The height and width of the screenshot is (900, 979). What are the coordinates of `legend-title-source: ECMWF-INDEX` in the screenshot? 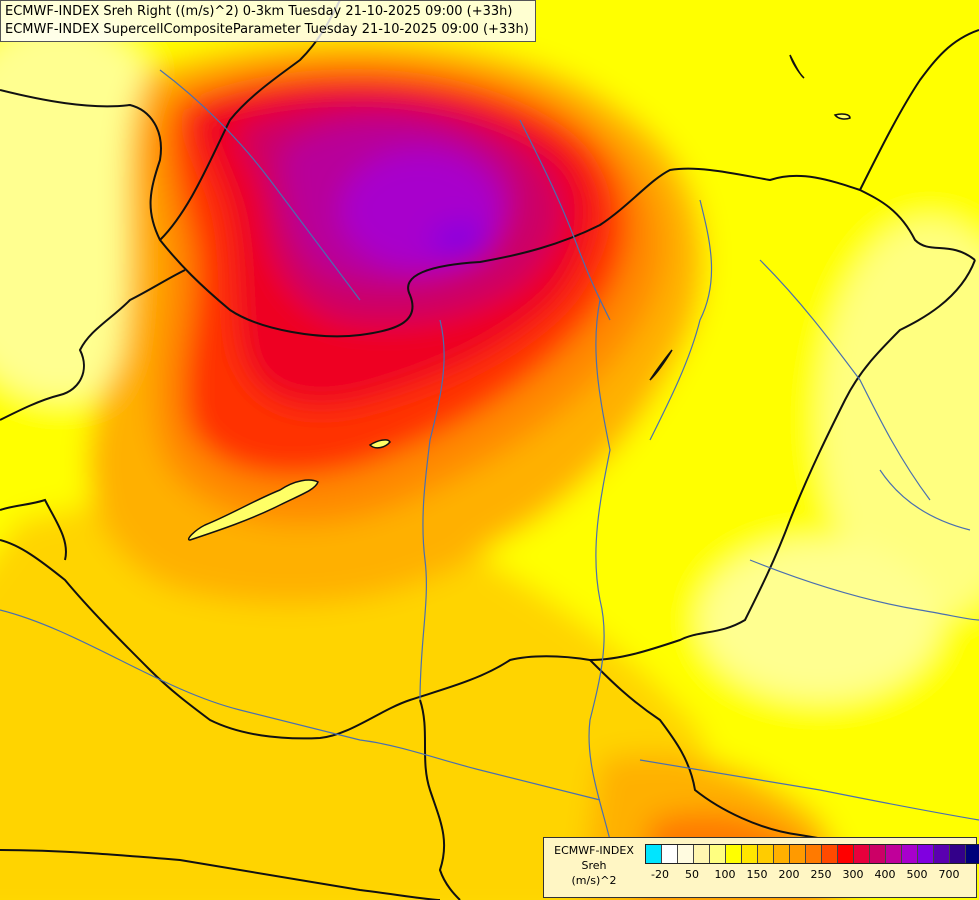 It's located at (594, 850).